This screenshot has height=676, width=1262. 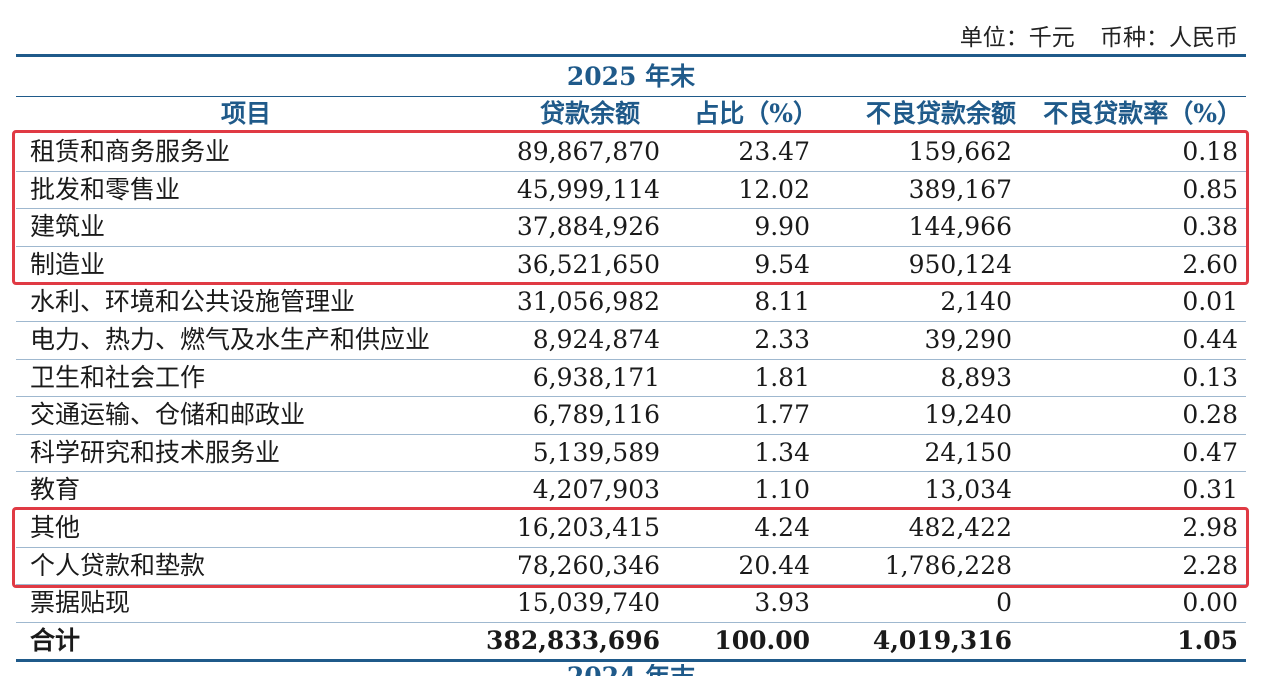 What do you see at coordinates (246, 113) in the screenshot?
I see `header-item: 项目` at bounding box center [246, 113].